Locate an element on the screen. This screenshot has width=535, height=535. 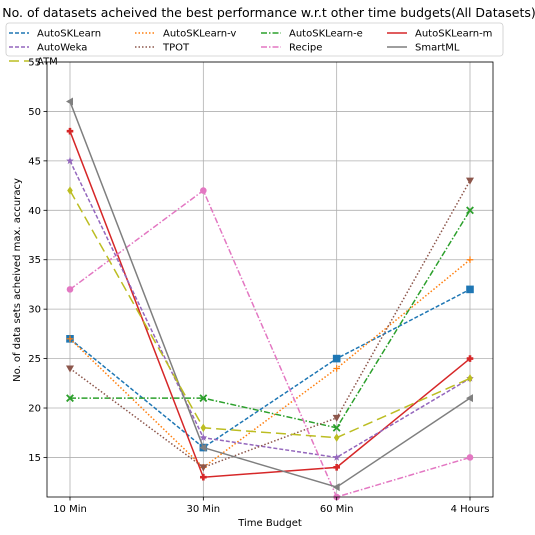
legend-item-autosklearn-m: AutoSKLearn-m is located at coordinates (439, 34).